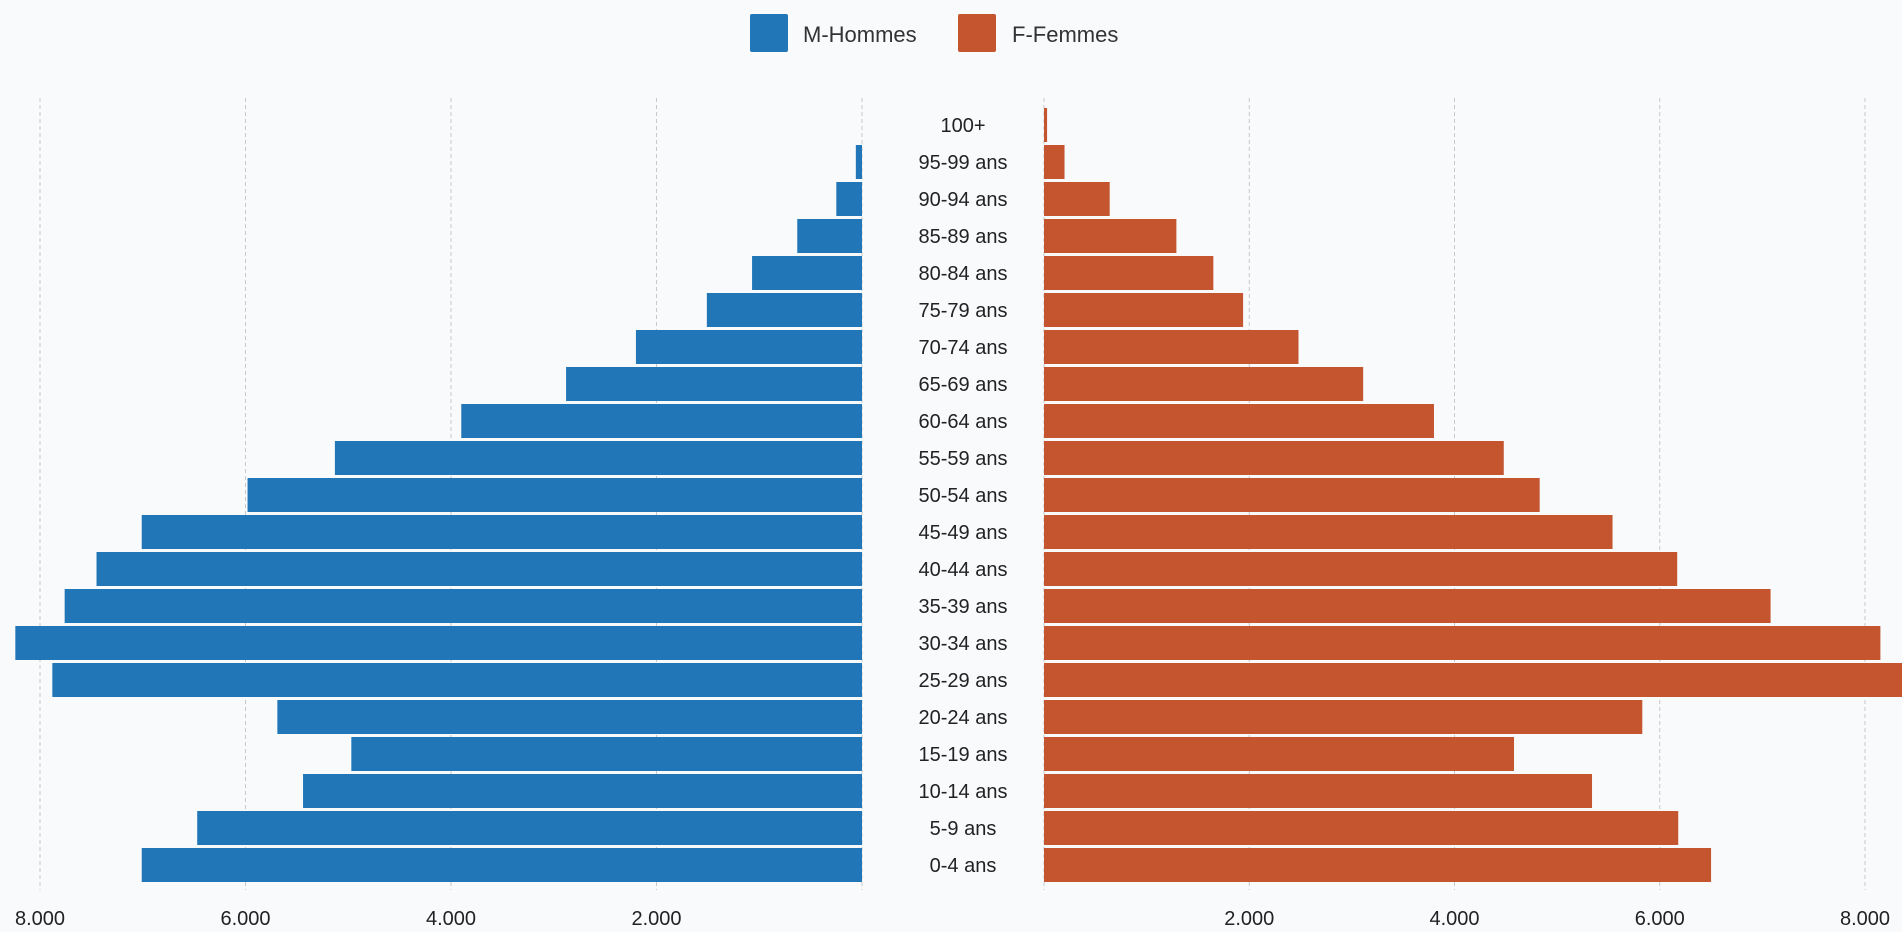 Image resolution: width=1902 pixels, height=932 pixels. I want to click on x-tick-right-2: 6.000, so click(1660, 919).